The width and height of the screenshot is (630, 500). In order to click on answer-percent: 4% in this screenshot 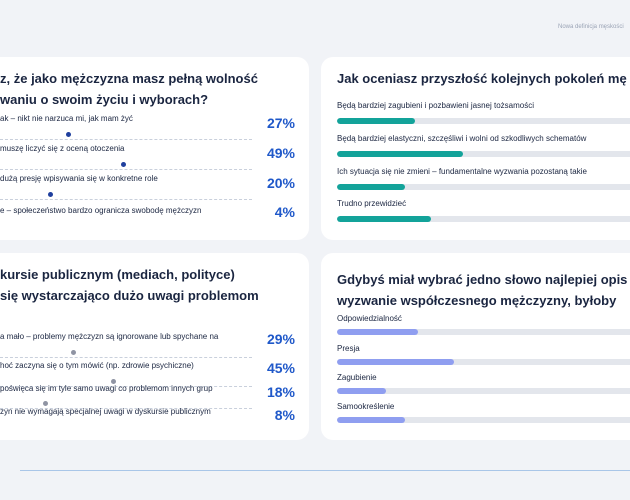, I will do `click(284, 212)`.